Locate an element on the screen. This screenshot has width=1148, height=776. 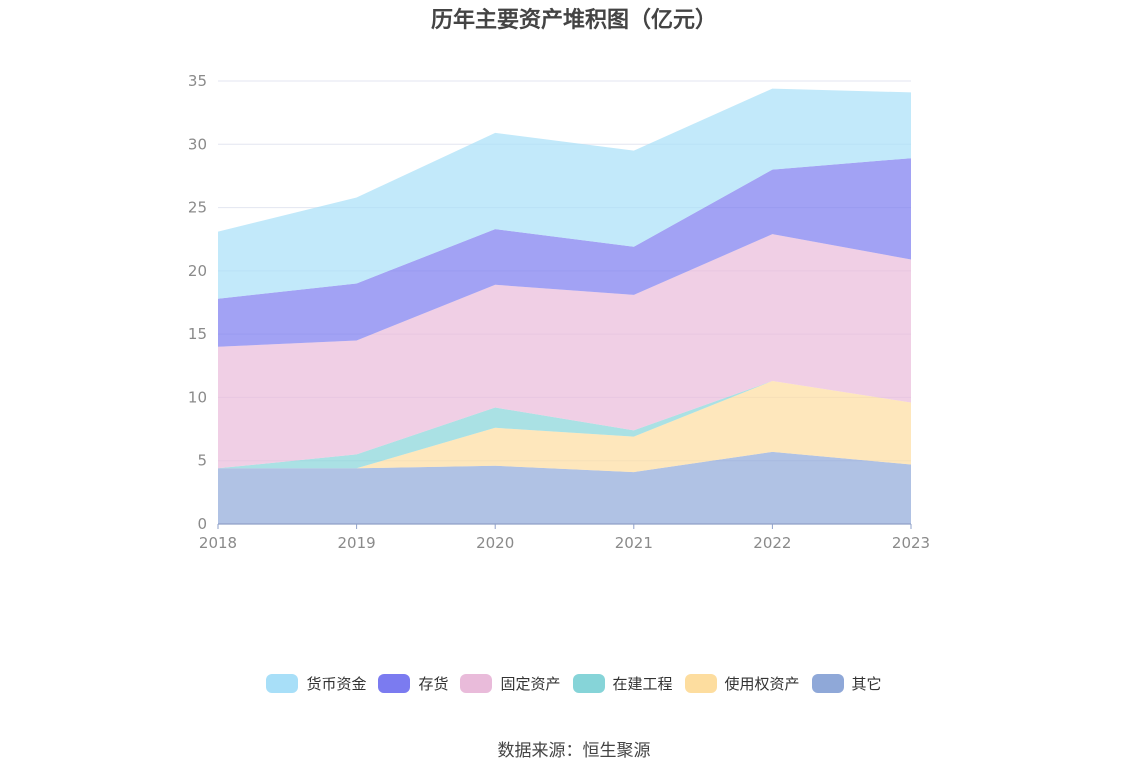
x-tick-label: 2018 is located at coordinates (218, 543).